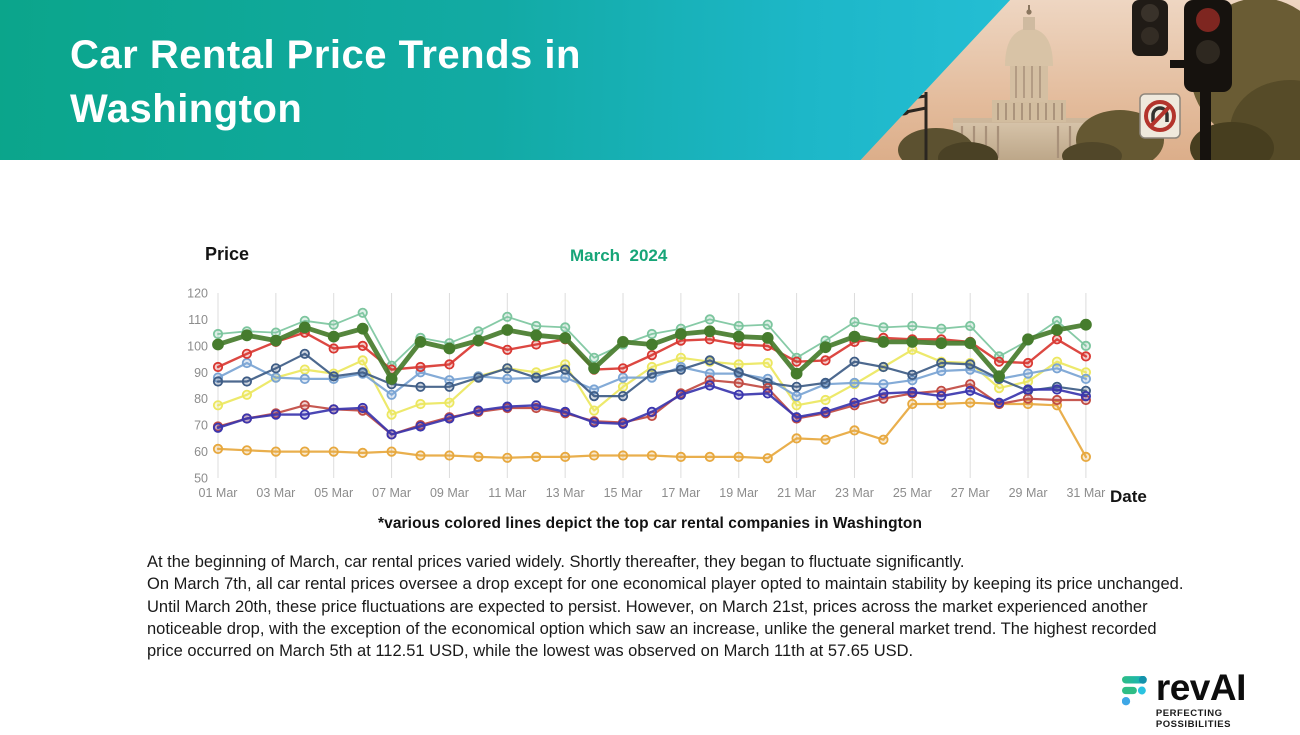 Image resolution: width=1300 pixels, height=735 pixels. I want to click on svg-text: 31 Mar, so click(1085, 493).